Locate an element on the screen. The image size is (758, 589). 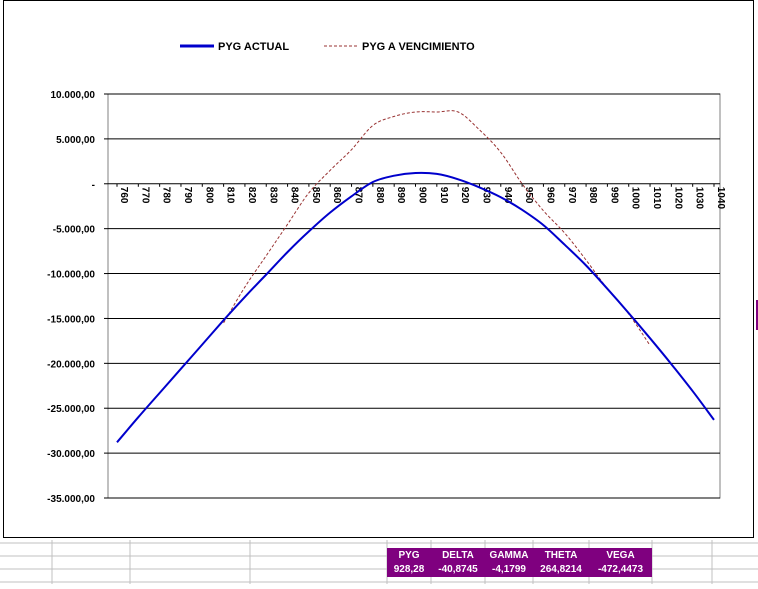
x-tick-label: 940 is located at coordinates (507, 195).